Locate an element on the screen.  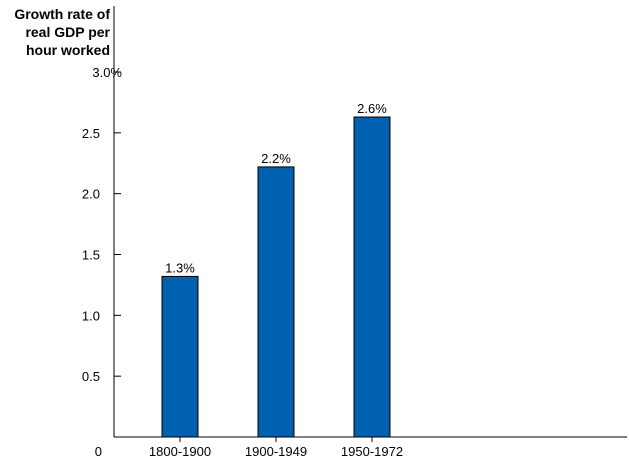
x-tick-label: 1900-1949 is located at coordinates (276, 451).